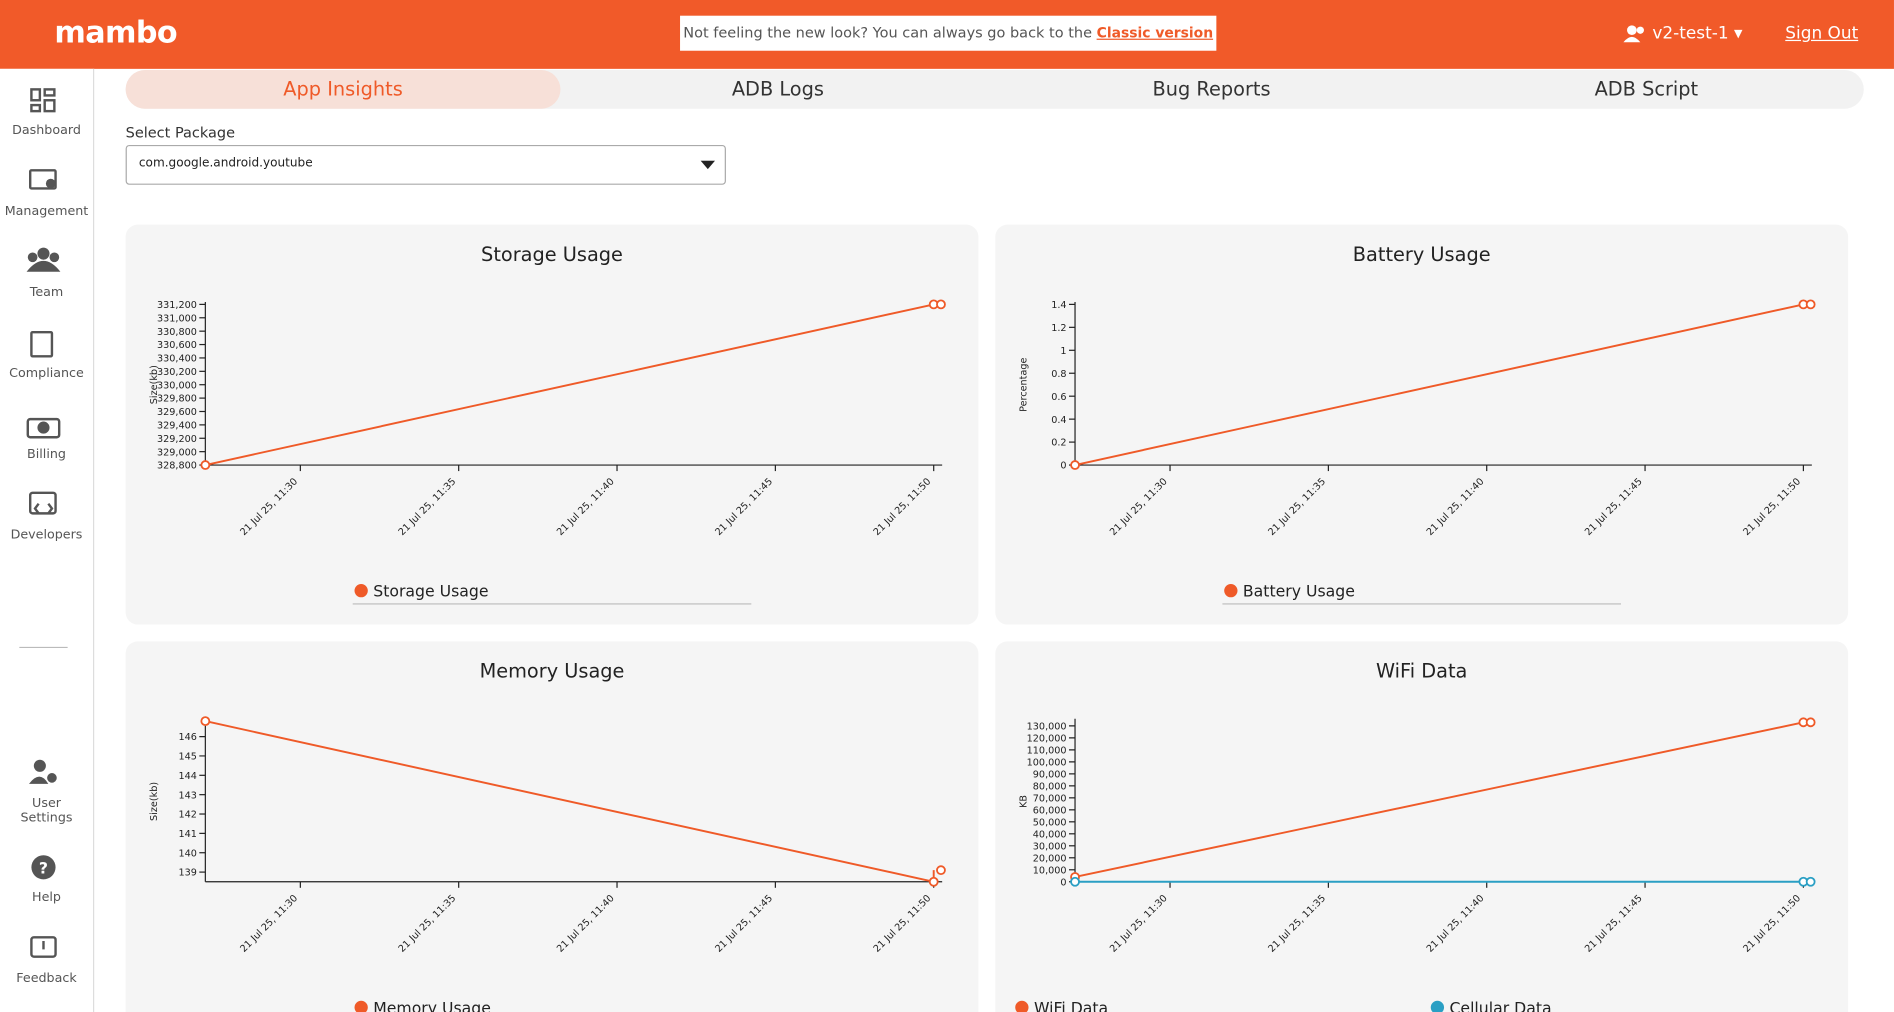 Image resolution: width=1894 pixels, height=1012 pixels. I want to click on tab: ADB Logs, so click(777, 89).